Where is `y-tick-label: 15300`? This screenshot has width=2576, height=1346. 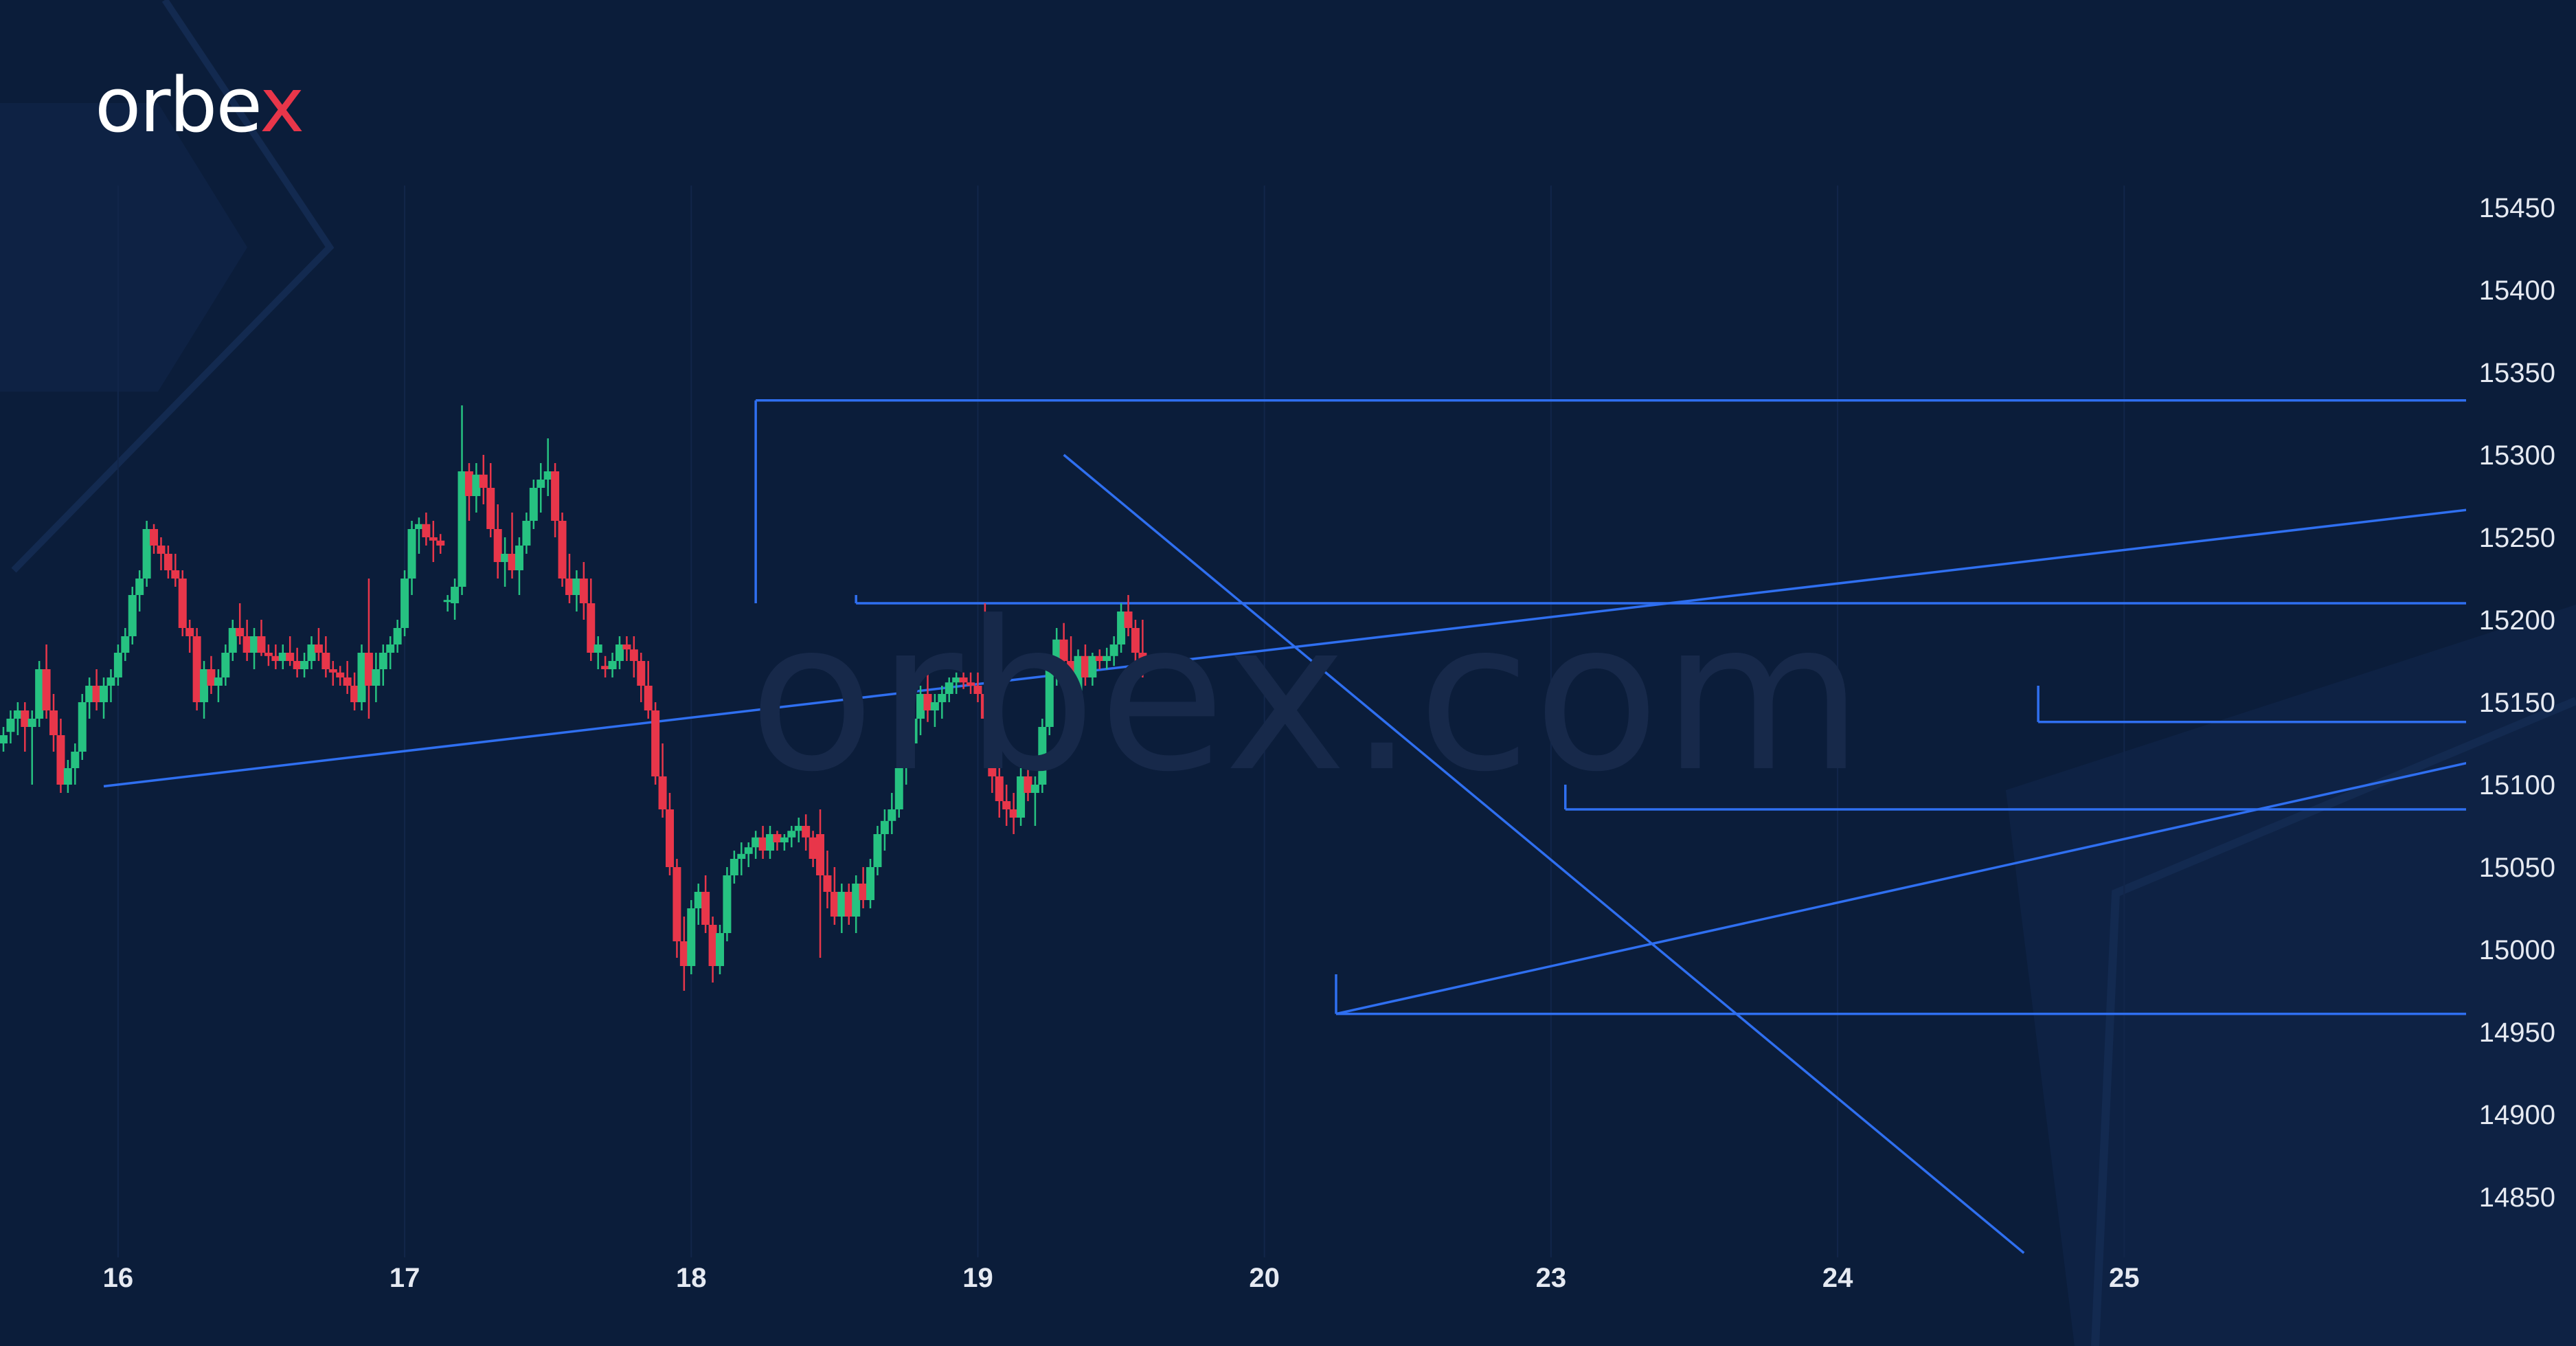
y-tick-label: 15300 is located at coordinates (2517, 455).